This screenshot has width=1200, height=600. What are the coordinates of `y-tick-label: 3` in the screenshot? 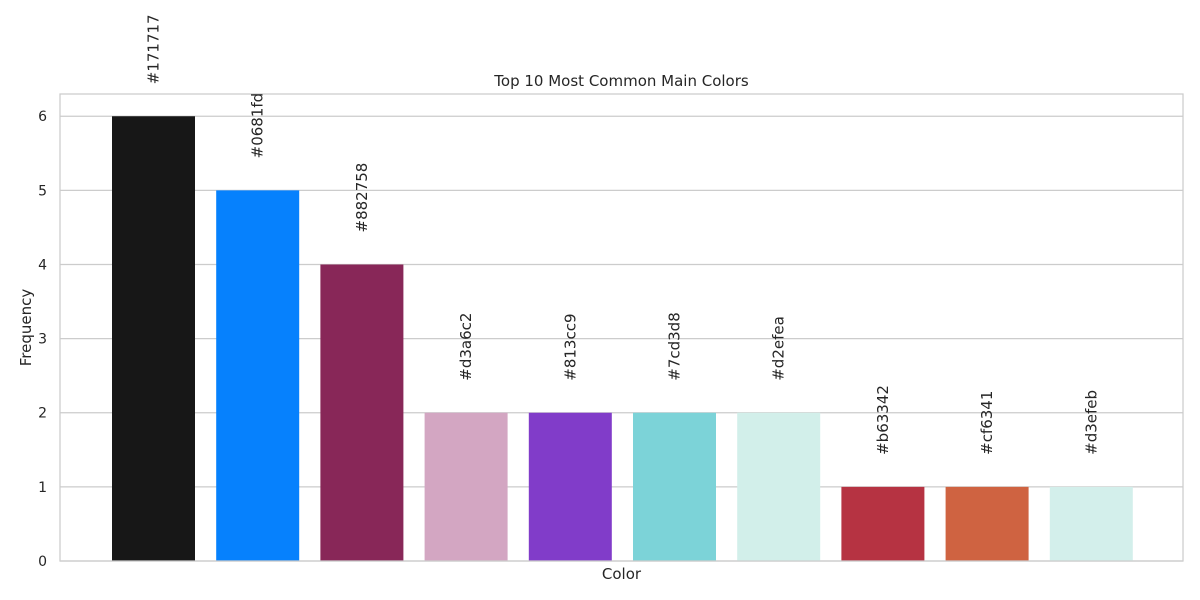 It's located at (42, 340).